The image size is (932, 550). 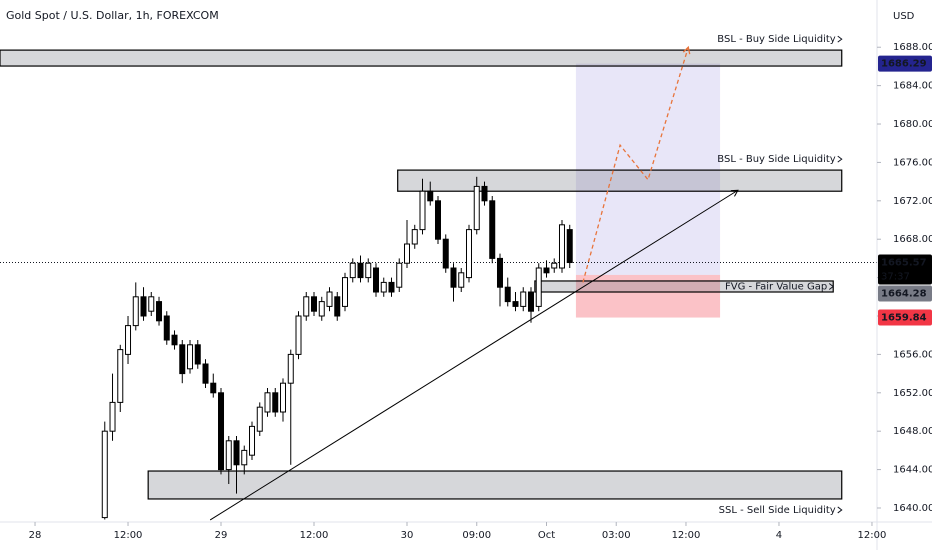 I want to click on x-tick-label: 03:00, so click(x=616, y=535).